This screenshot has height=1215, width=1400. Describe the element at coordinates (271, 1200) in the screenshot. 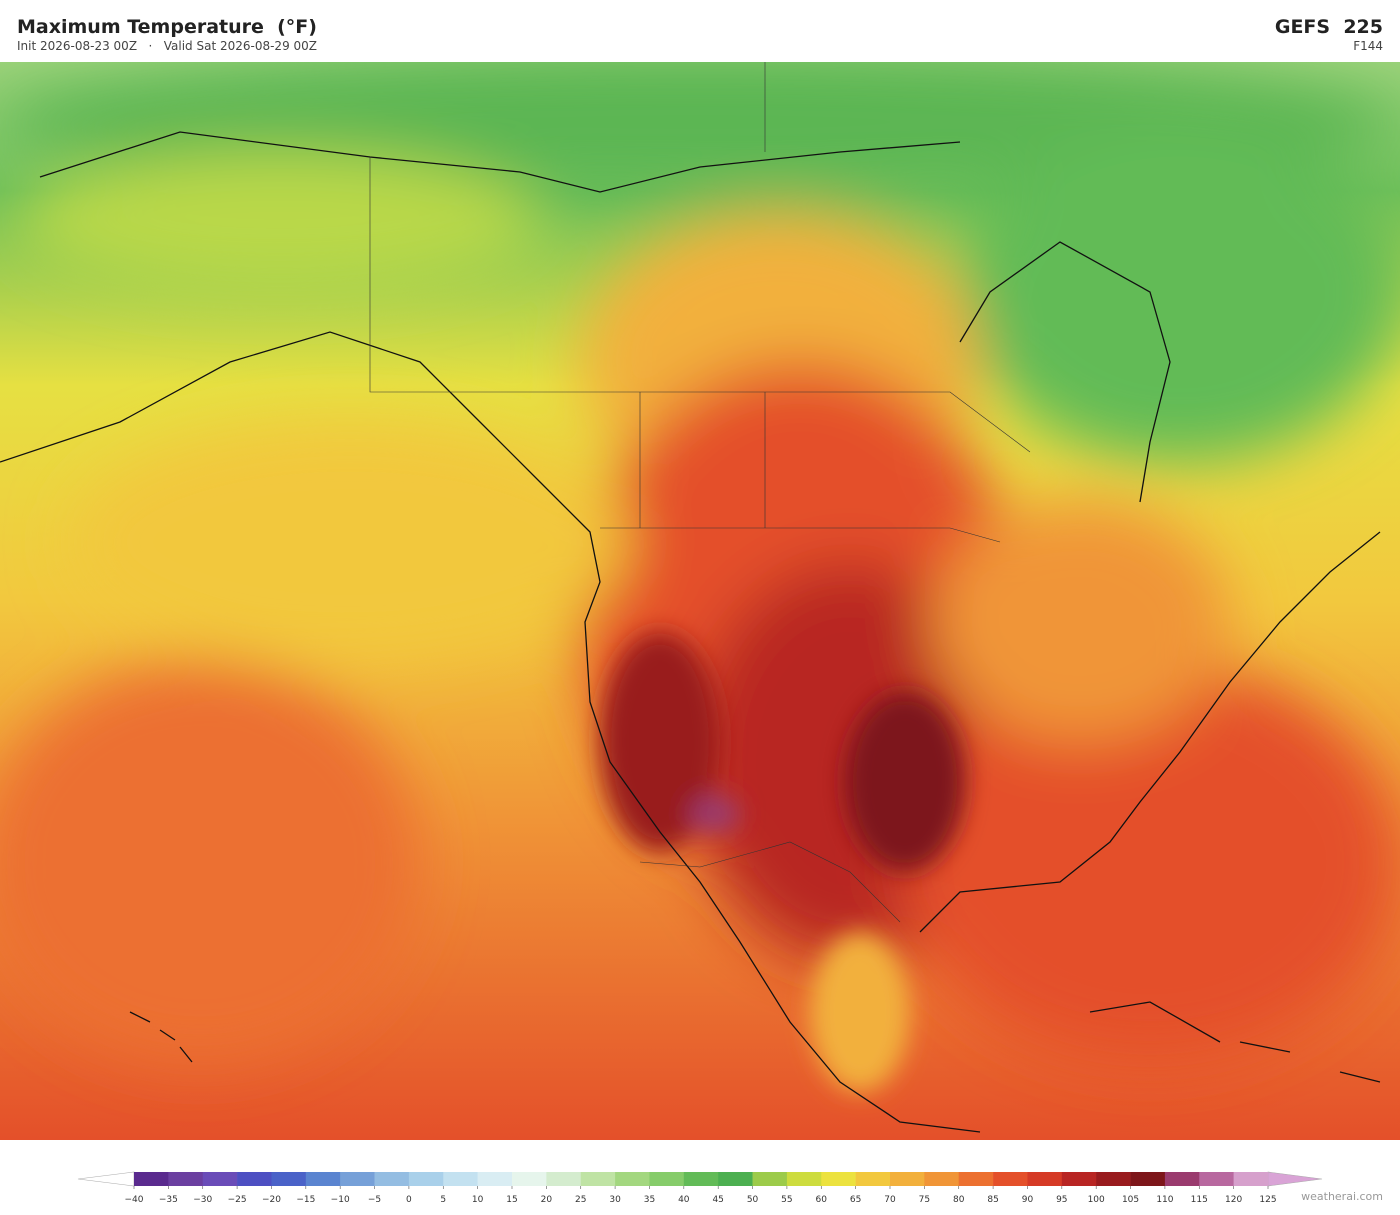

I see `tick-label: −20` at that location.